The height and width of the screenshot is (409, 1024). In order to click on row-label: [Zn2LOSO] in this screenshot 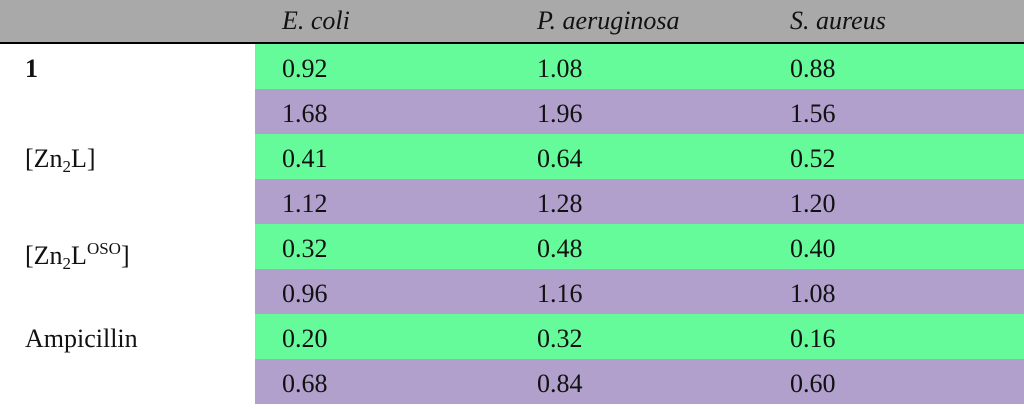, I will do `click(77, 248)`.